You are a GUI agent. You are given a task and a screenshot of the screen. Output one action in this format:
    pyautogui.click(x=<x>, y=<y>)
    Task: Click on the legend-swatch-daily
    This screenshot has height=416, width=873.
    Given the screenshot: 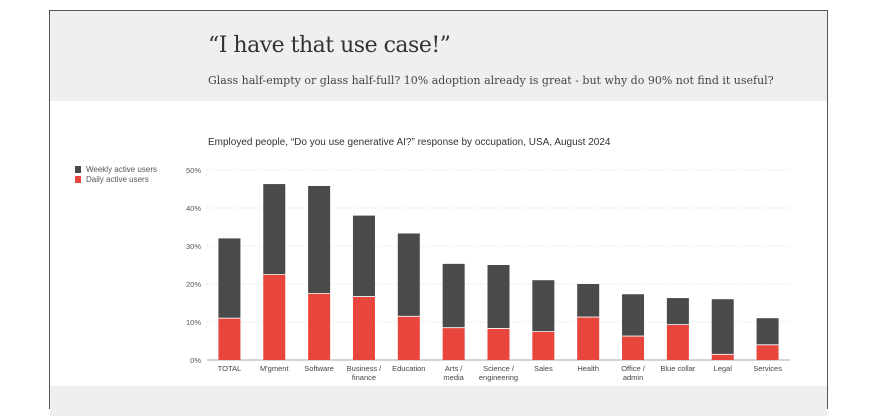 What is the action you would take?
    pyautogui.click(x=78, y=179)
    